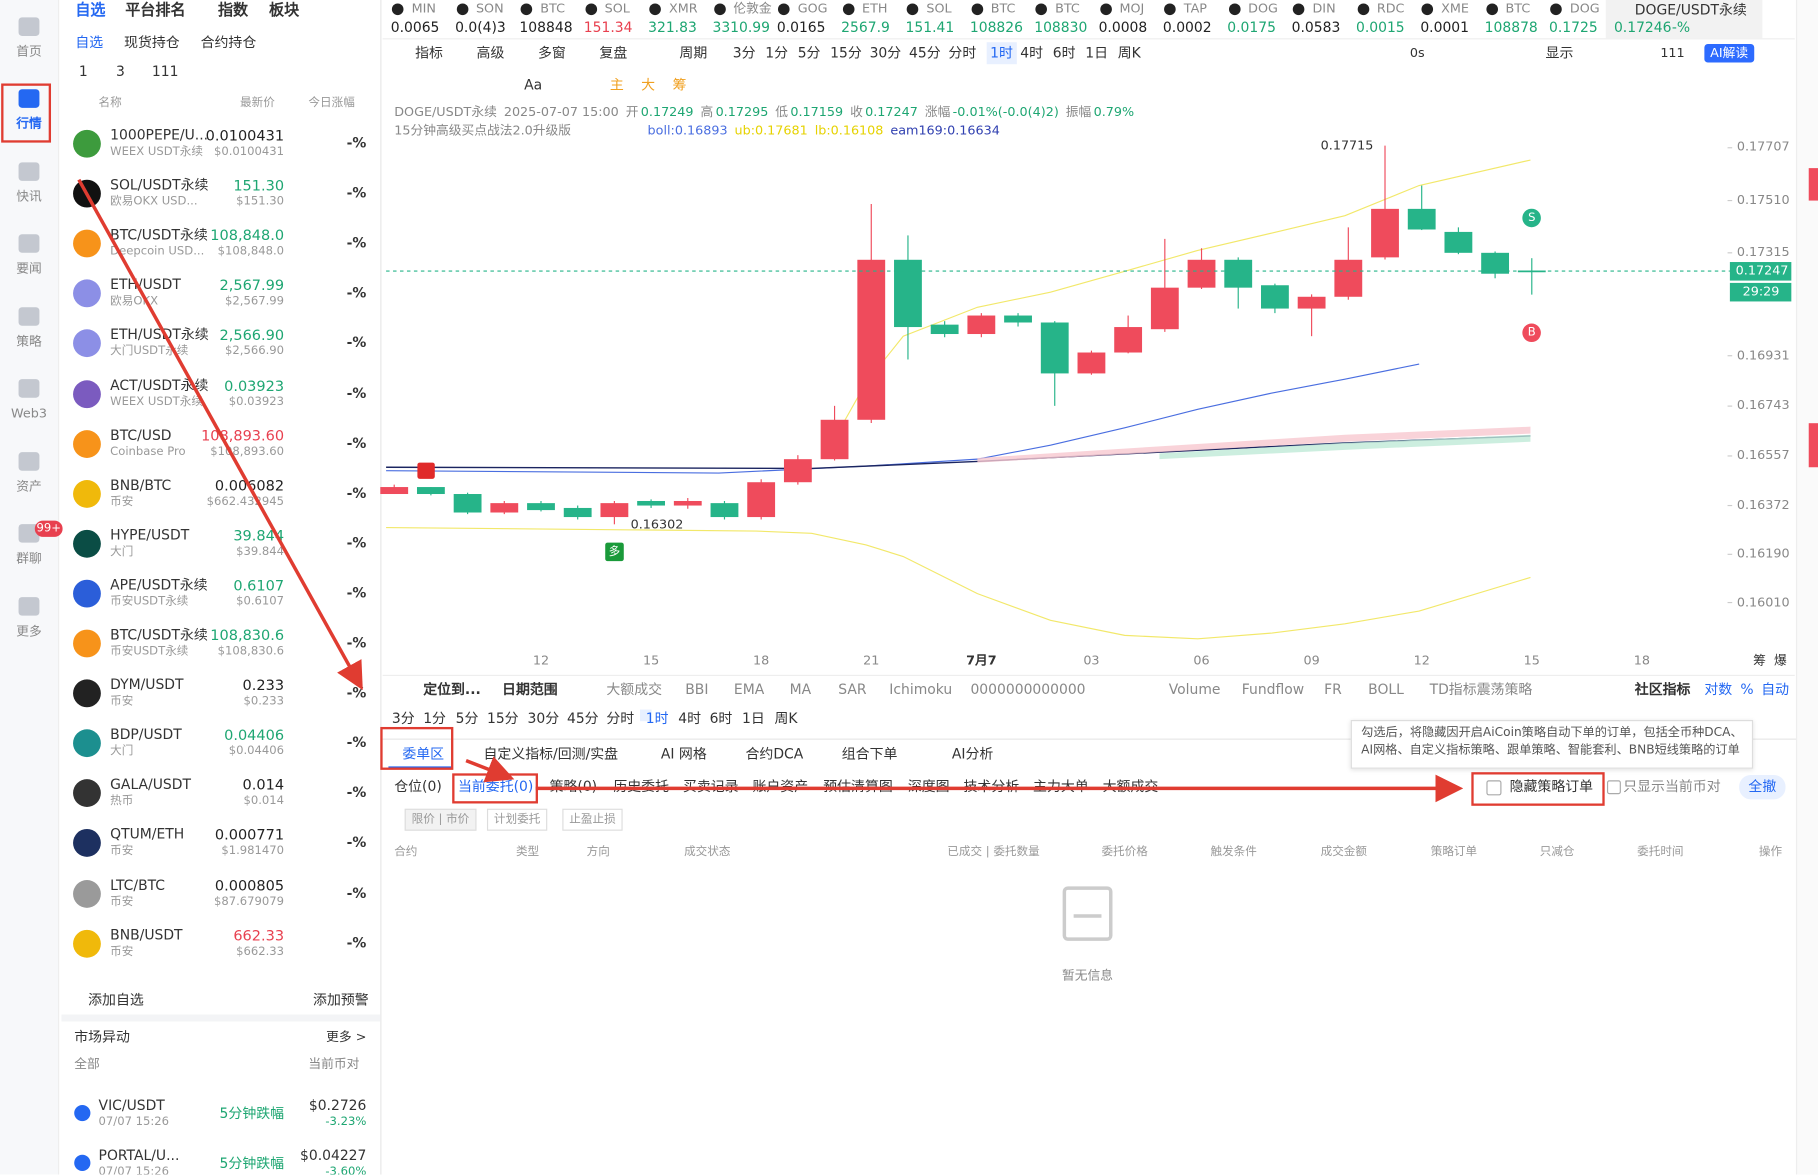  I want to click on scale-option: 自动, so click(1775, 689).